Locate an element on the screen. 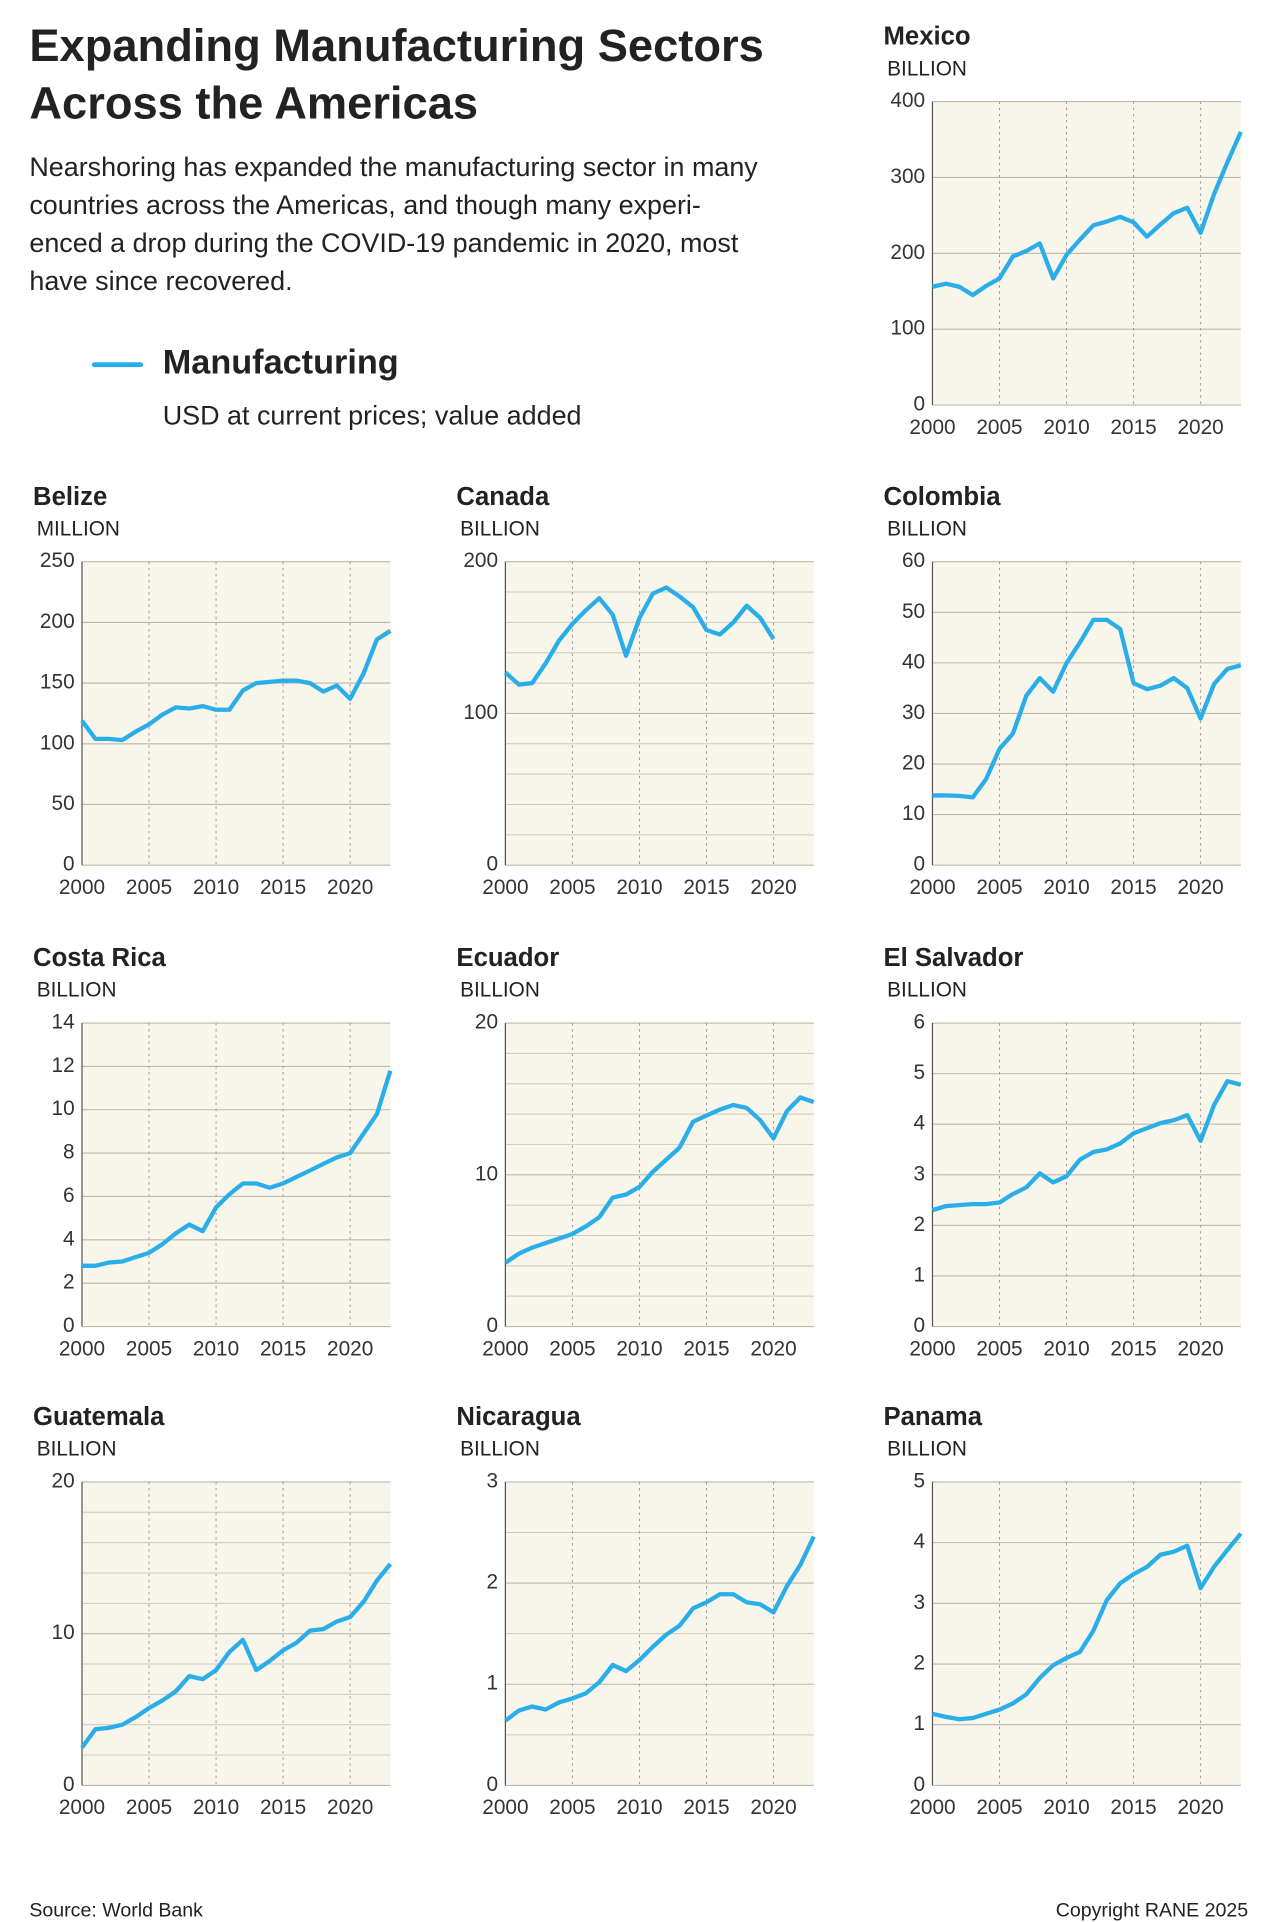 This screenshot has width=1280, height=1922. source: Source: World Bank is located at coordinates (116, 1911).